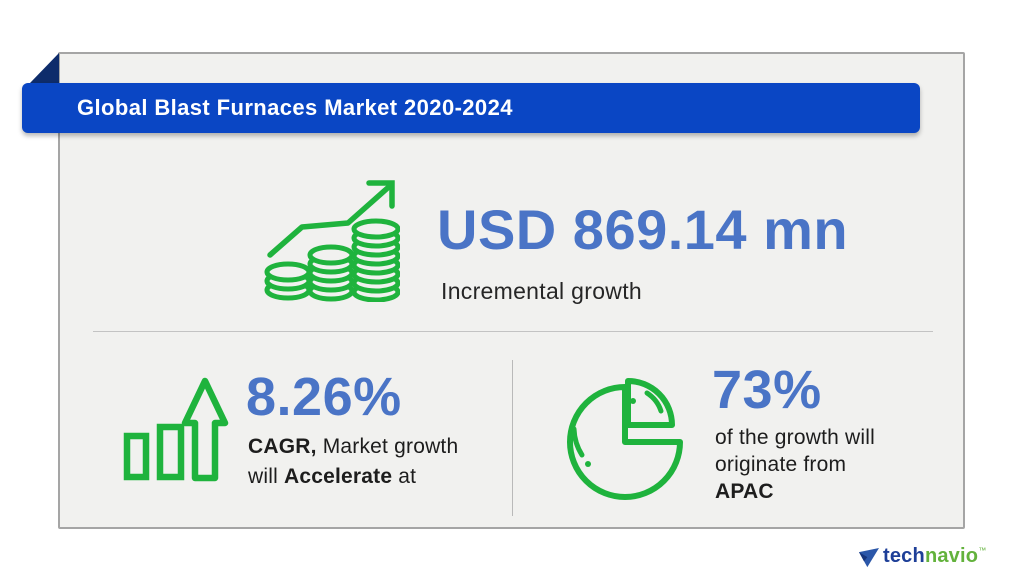 Image resolution: width=1024 pixels, height=576 pixels. Describe the element at coordinates (324, 397) in the screenshot. I see `cagr-value: 8.26%` at that location.